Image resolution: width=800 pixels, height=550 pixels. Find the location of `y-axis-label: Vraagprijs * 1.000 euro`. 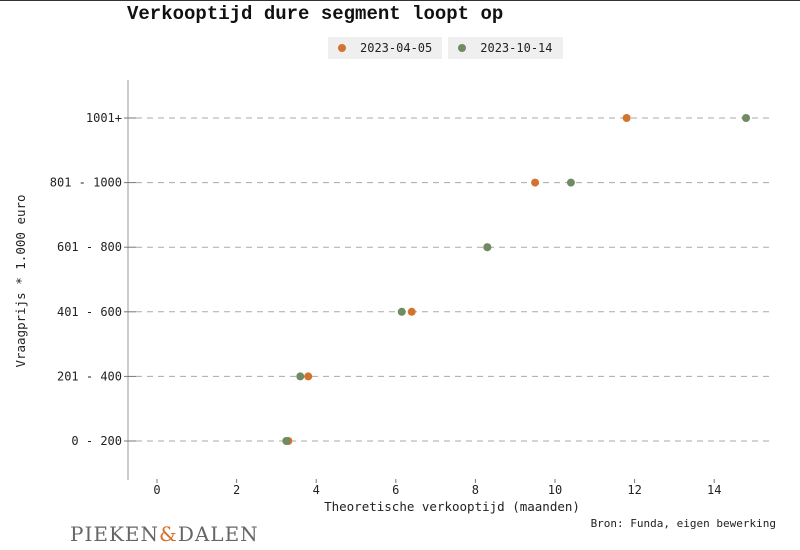

y-axis-label: Vraagprijs * 1.000 euro is located at coordinates (20, 280).